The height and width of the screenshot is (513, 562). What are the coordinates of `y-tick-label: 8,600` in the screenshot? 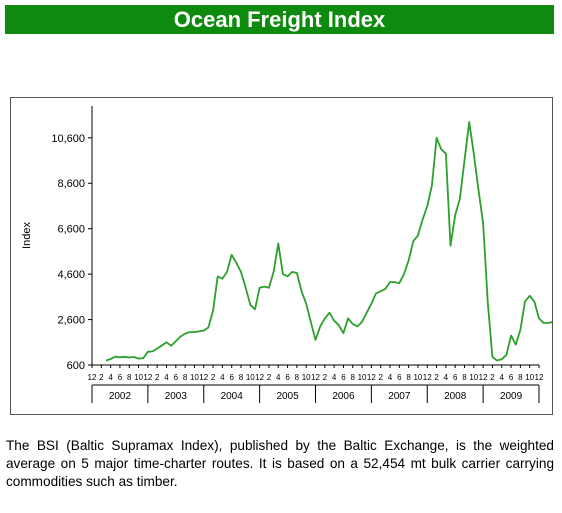 It's located at (71, 184).